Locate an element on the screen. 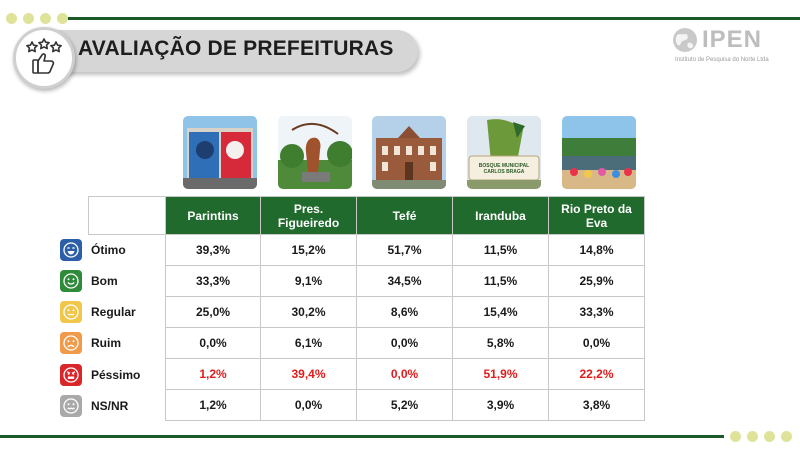 The image size is (800, 449). stars-thumbs-up-icon is located at coordinates (44, 56).